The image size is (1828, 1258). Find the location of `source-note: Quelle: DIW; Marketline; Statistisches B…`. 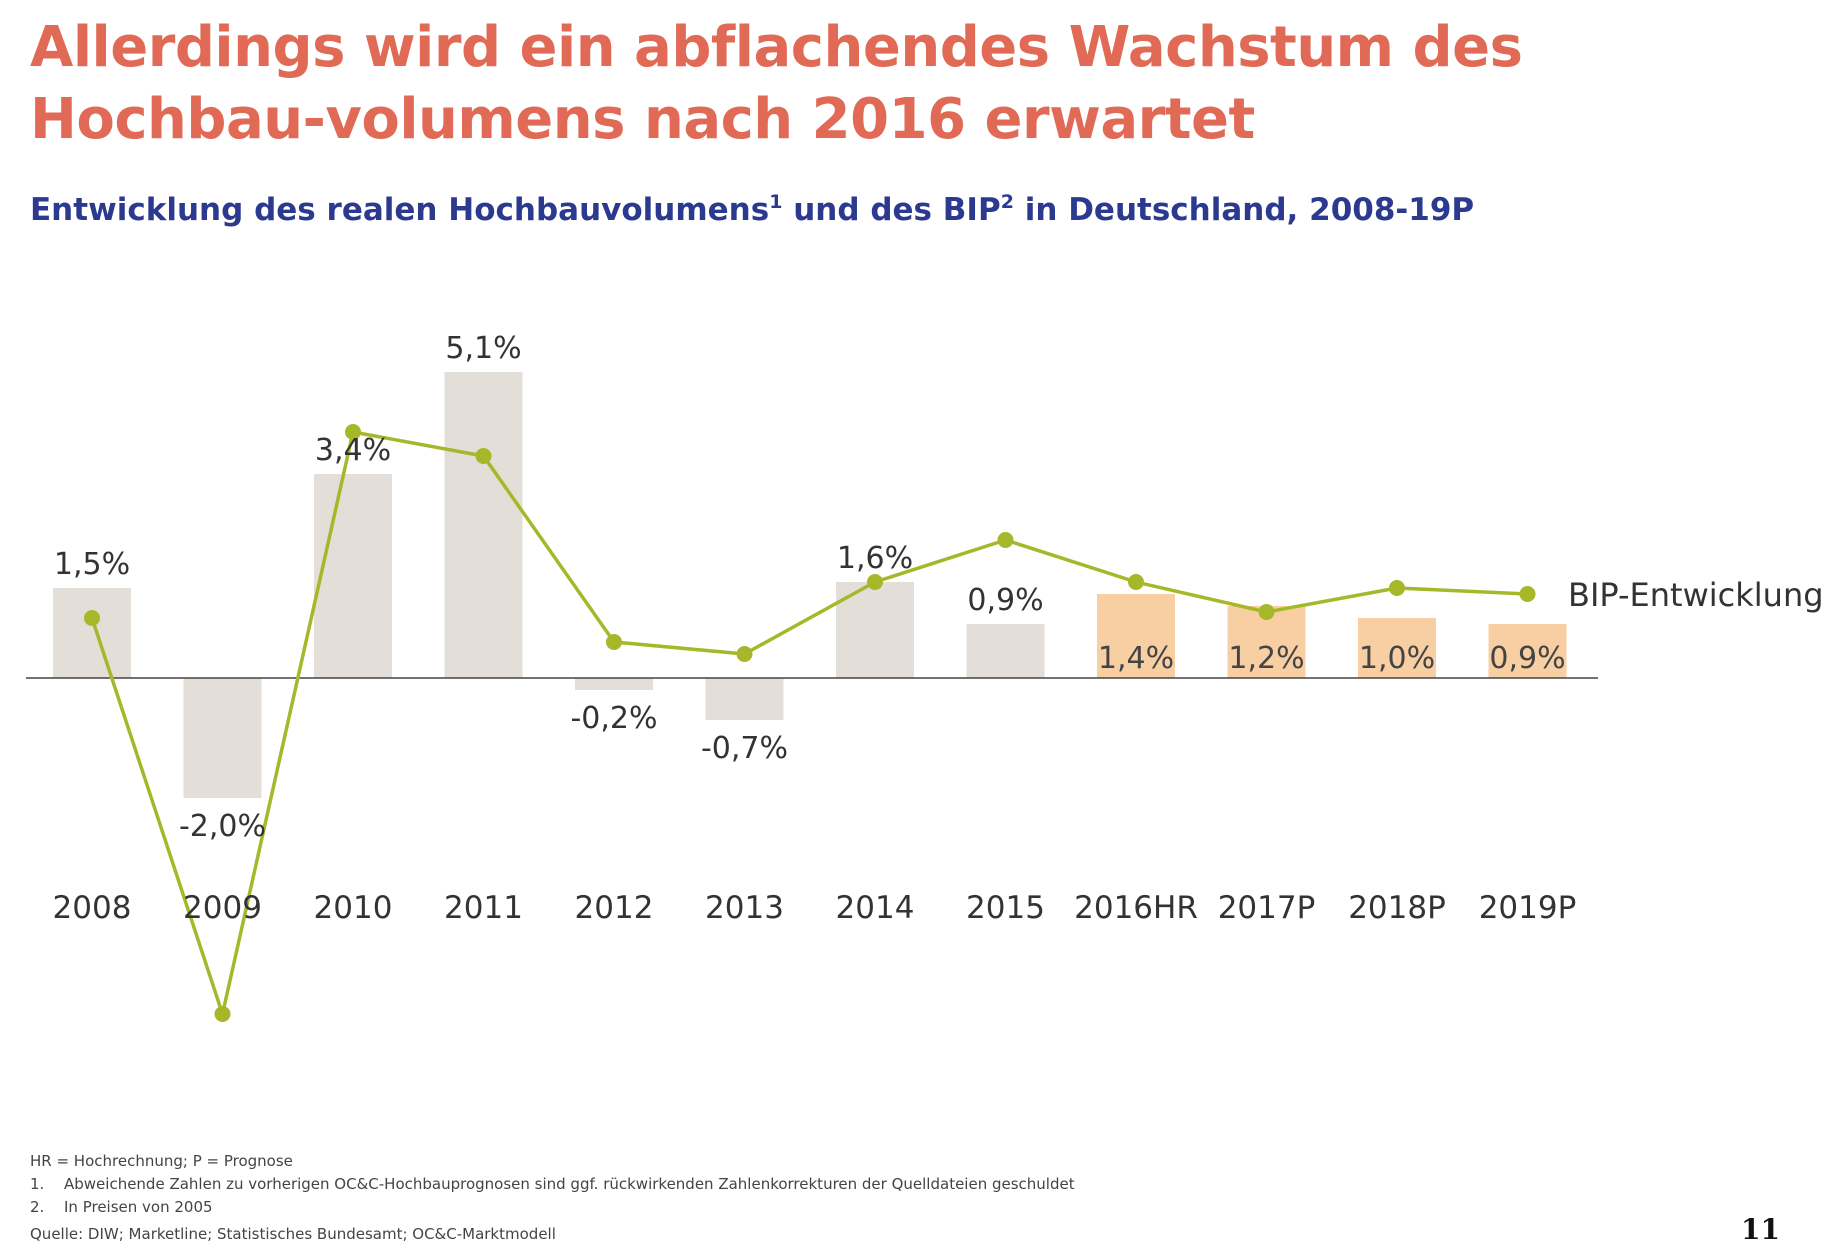

source-note: Quelle: DIW; Marketline; Statistisches B… is located at coordinates (293, 1234).